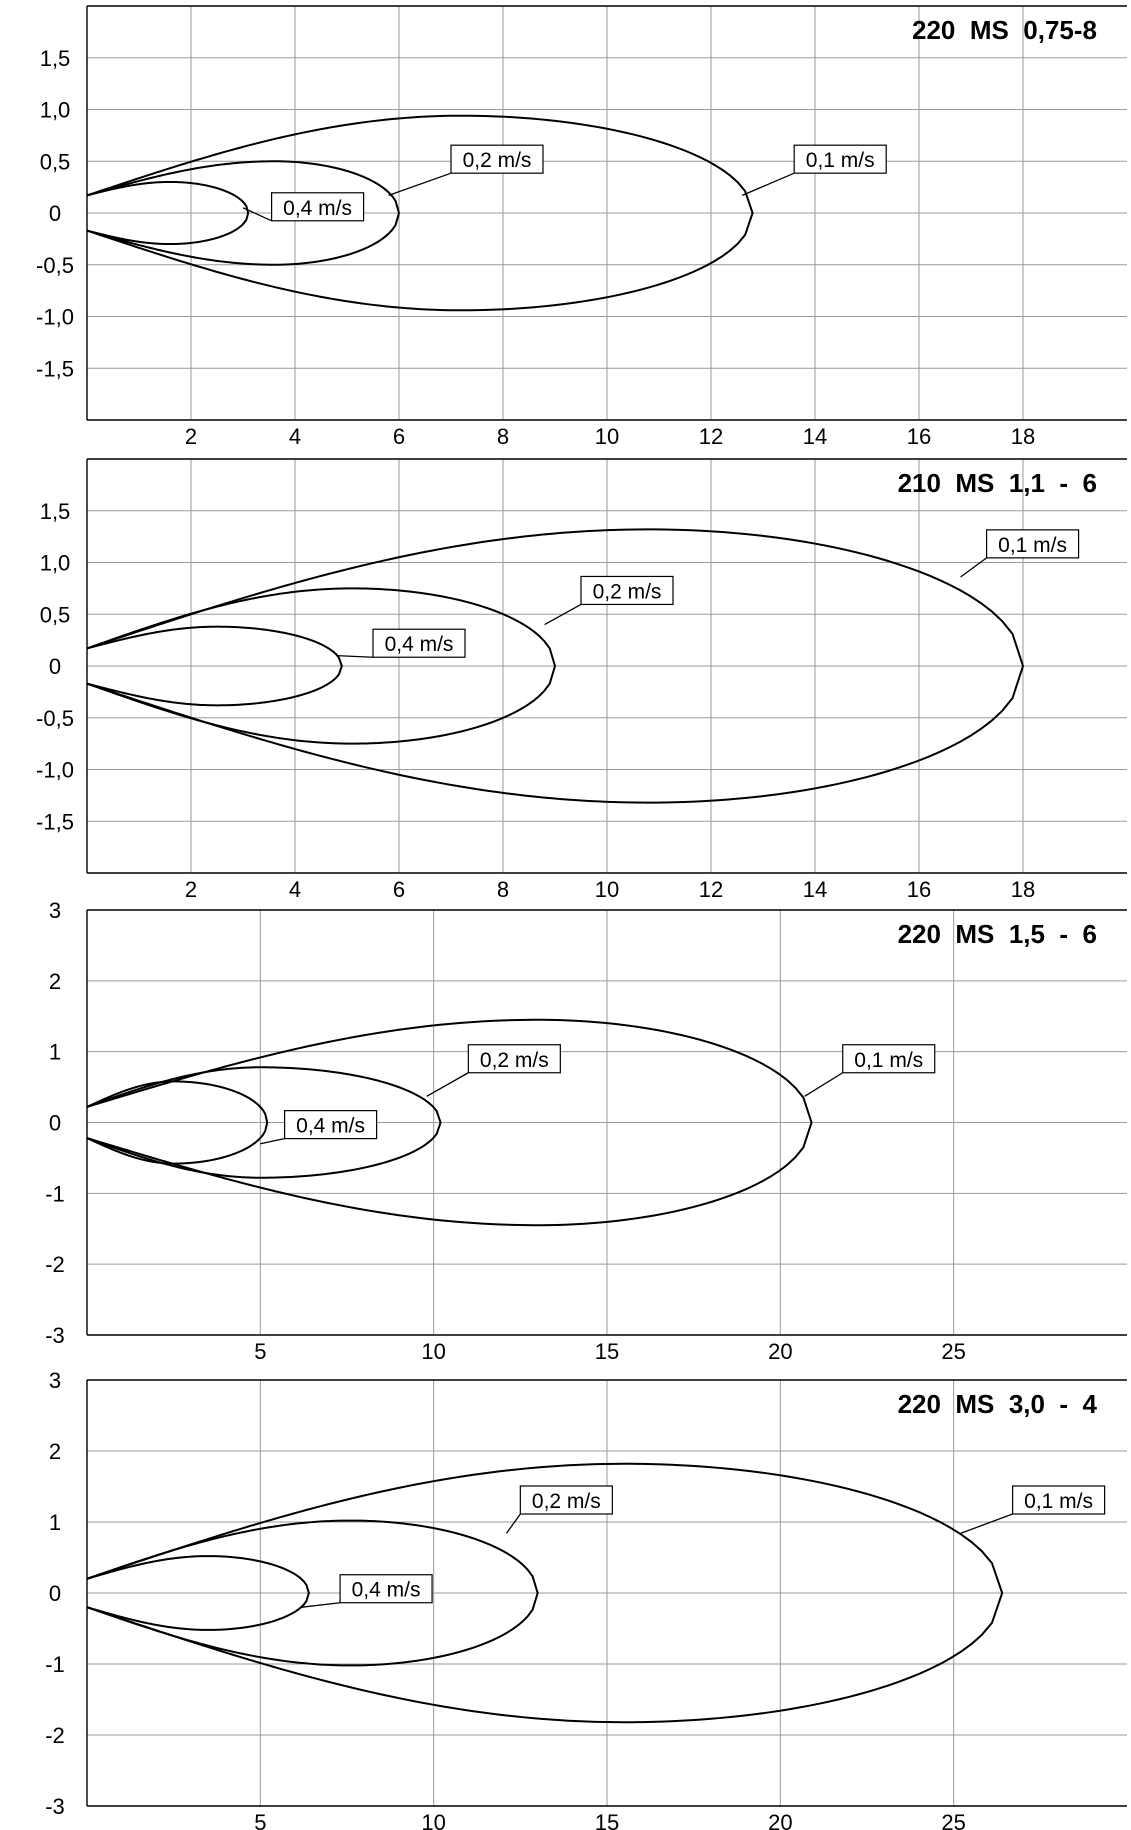  Describe the element at coordinates (55, 563) in the screenshot. I see `y-tick-label: 1,0` at that location.